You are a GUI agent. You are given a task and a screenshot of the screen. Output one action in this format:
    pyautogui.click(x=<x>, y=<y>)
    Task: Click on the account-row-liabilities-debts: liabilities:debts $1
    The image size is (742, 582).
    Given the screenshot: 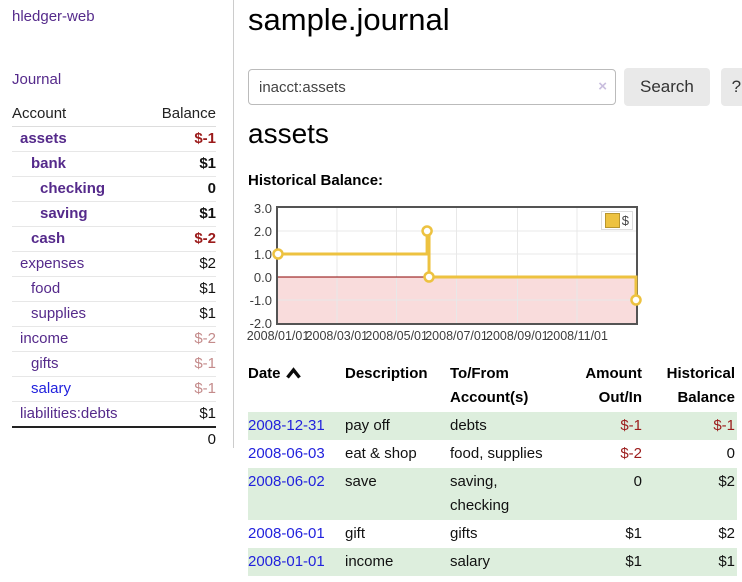 What is the action you would take?
    pyautogui.click(x=114, y=414)
    